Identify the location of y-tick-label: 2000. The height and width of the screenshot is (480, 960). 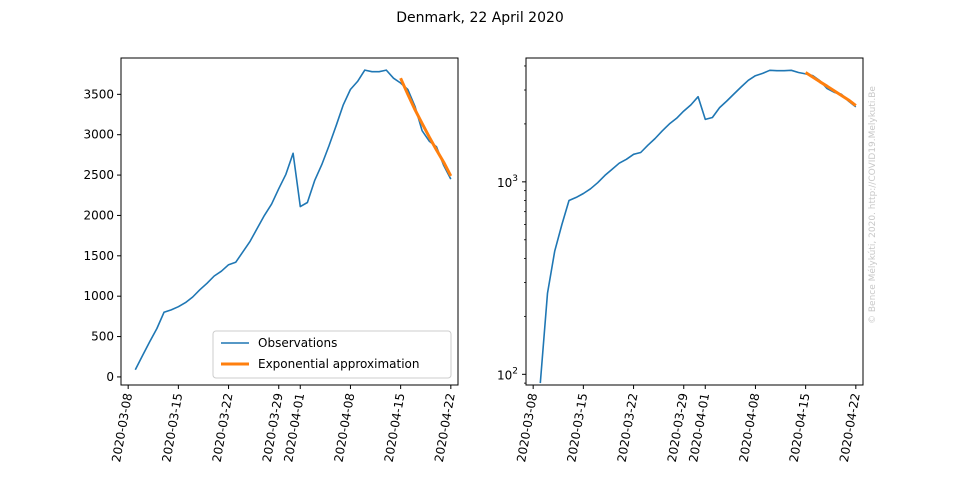
(98, 215).